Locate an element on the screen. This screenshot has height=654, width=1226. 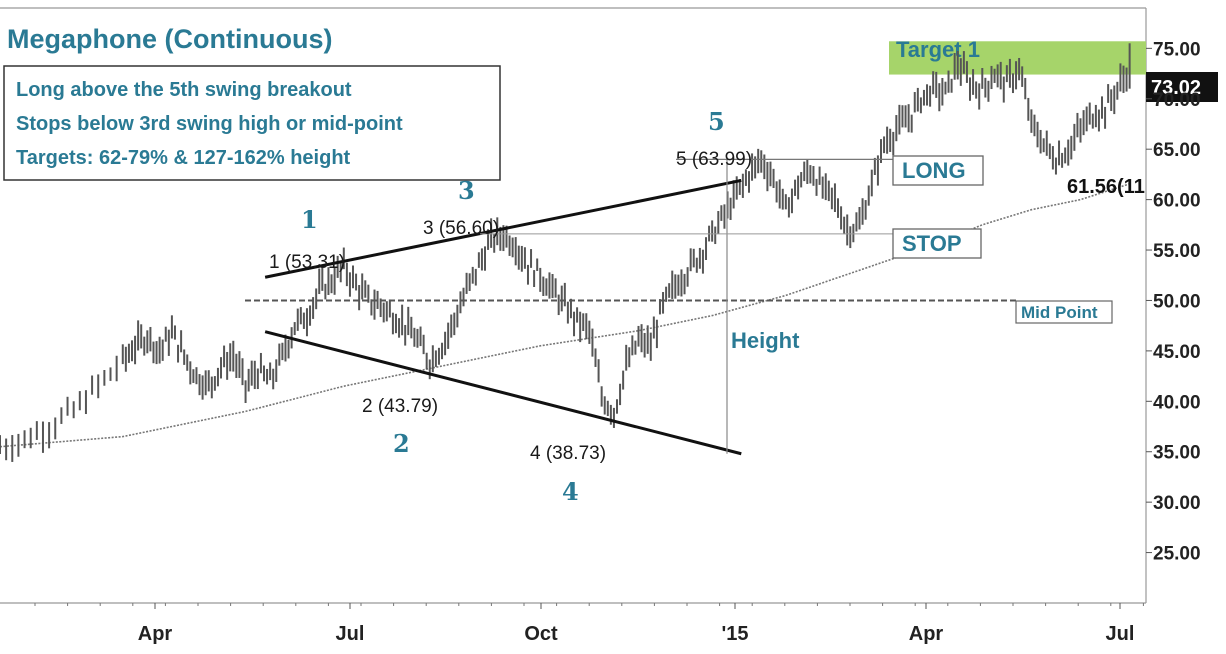
x-tick-label: '15 is located at coordinates (734, 634).